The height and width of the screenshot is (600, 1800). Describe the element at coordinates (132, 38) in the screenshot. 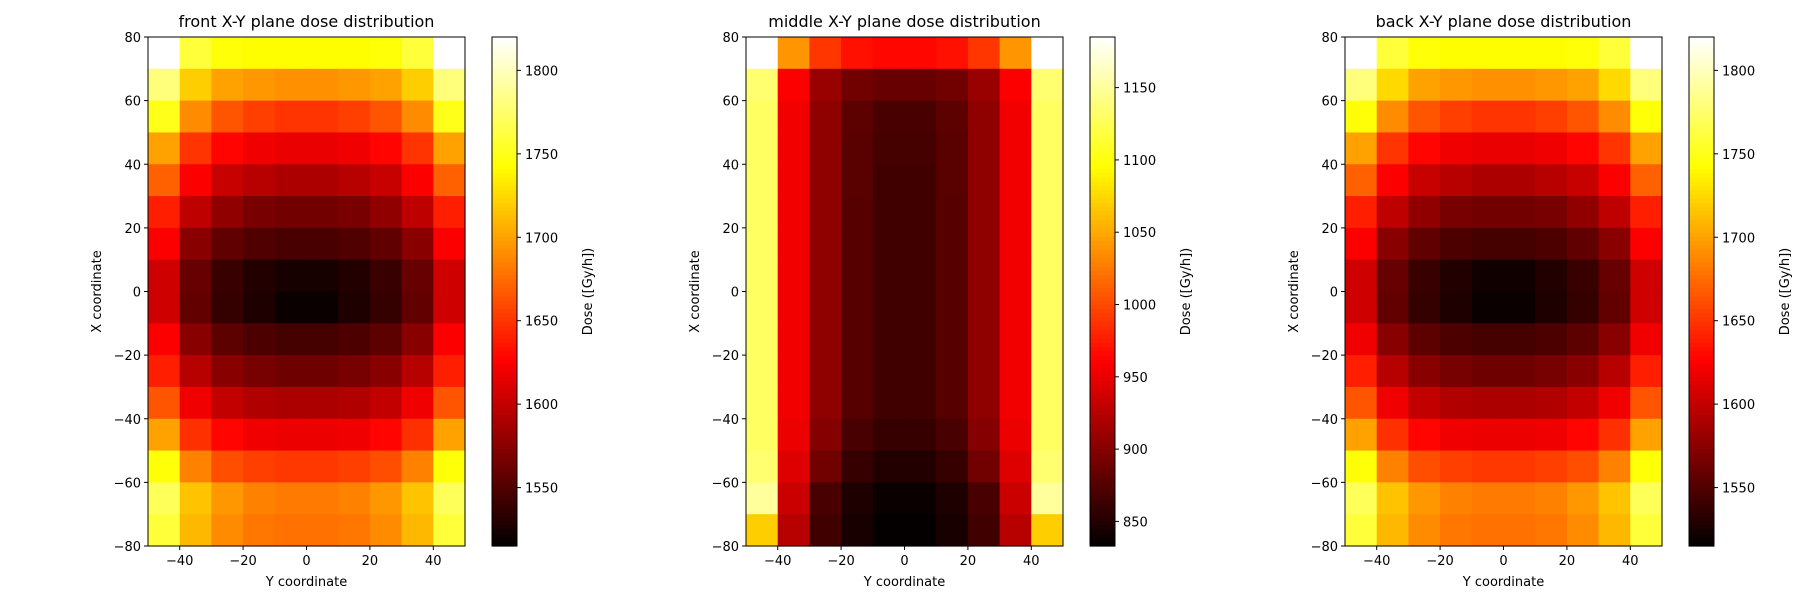

I see `y-tick-label: 80` at that location.